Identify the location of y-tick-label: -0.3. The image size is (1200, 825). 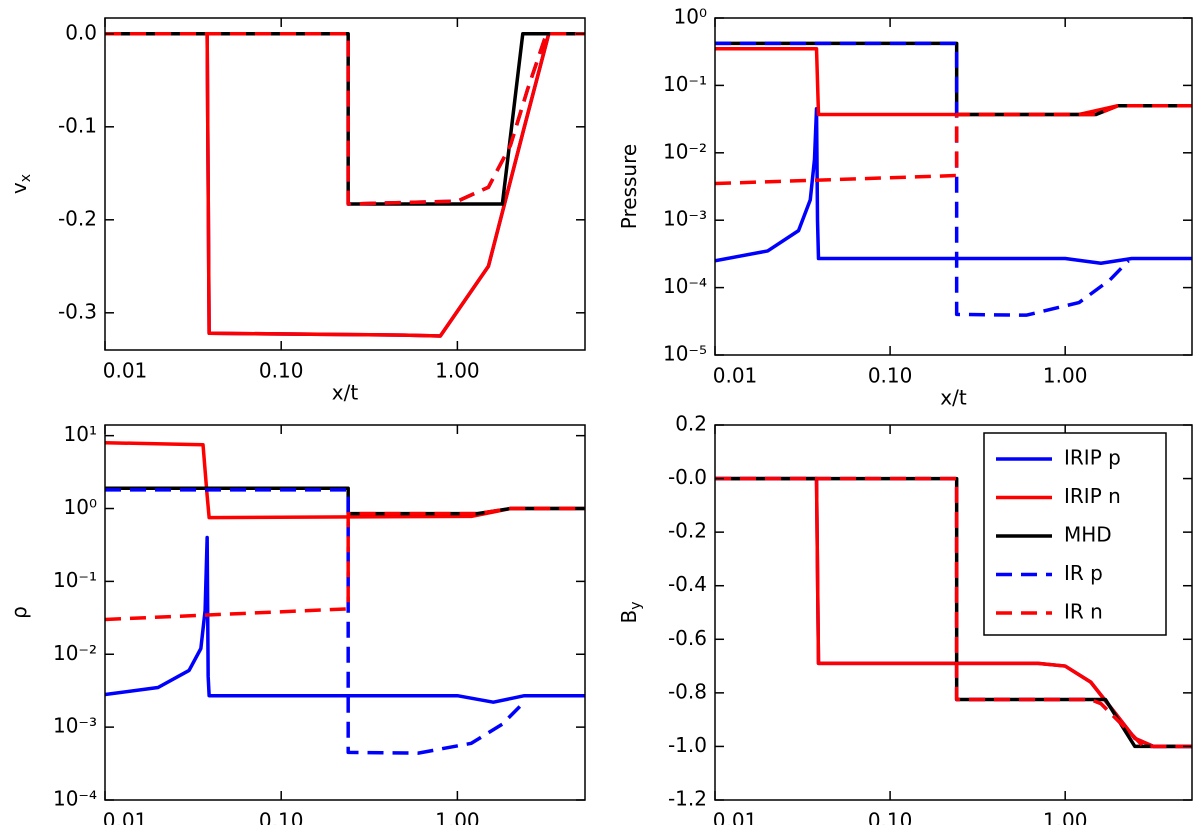
(77, 311).